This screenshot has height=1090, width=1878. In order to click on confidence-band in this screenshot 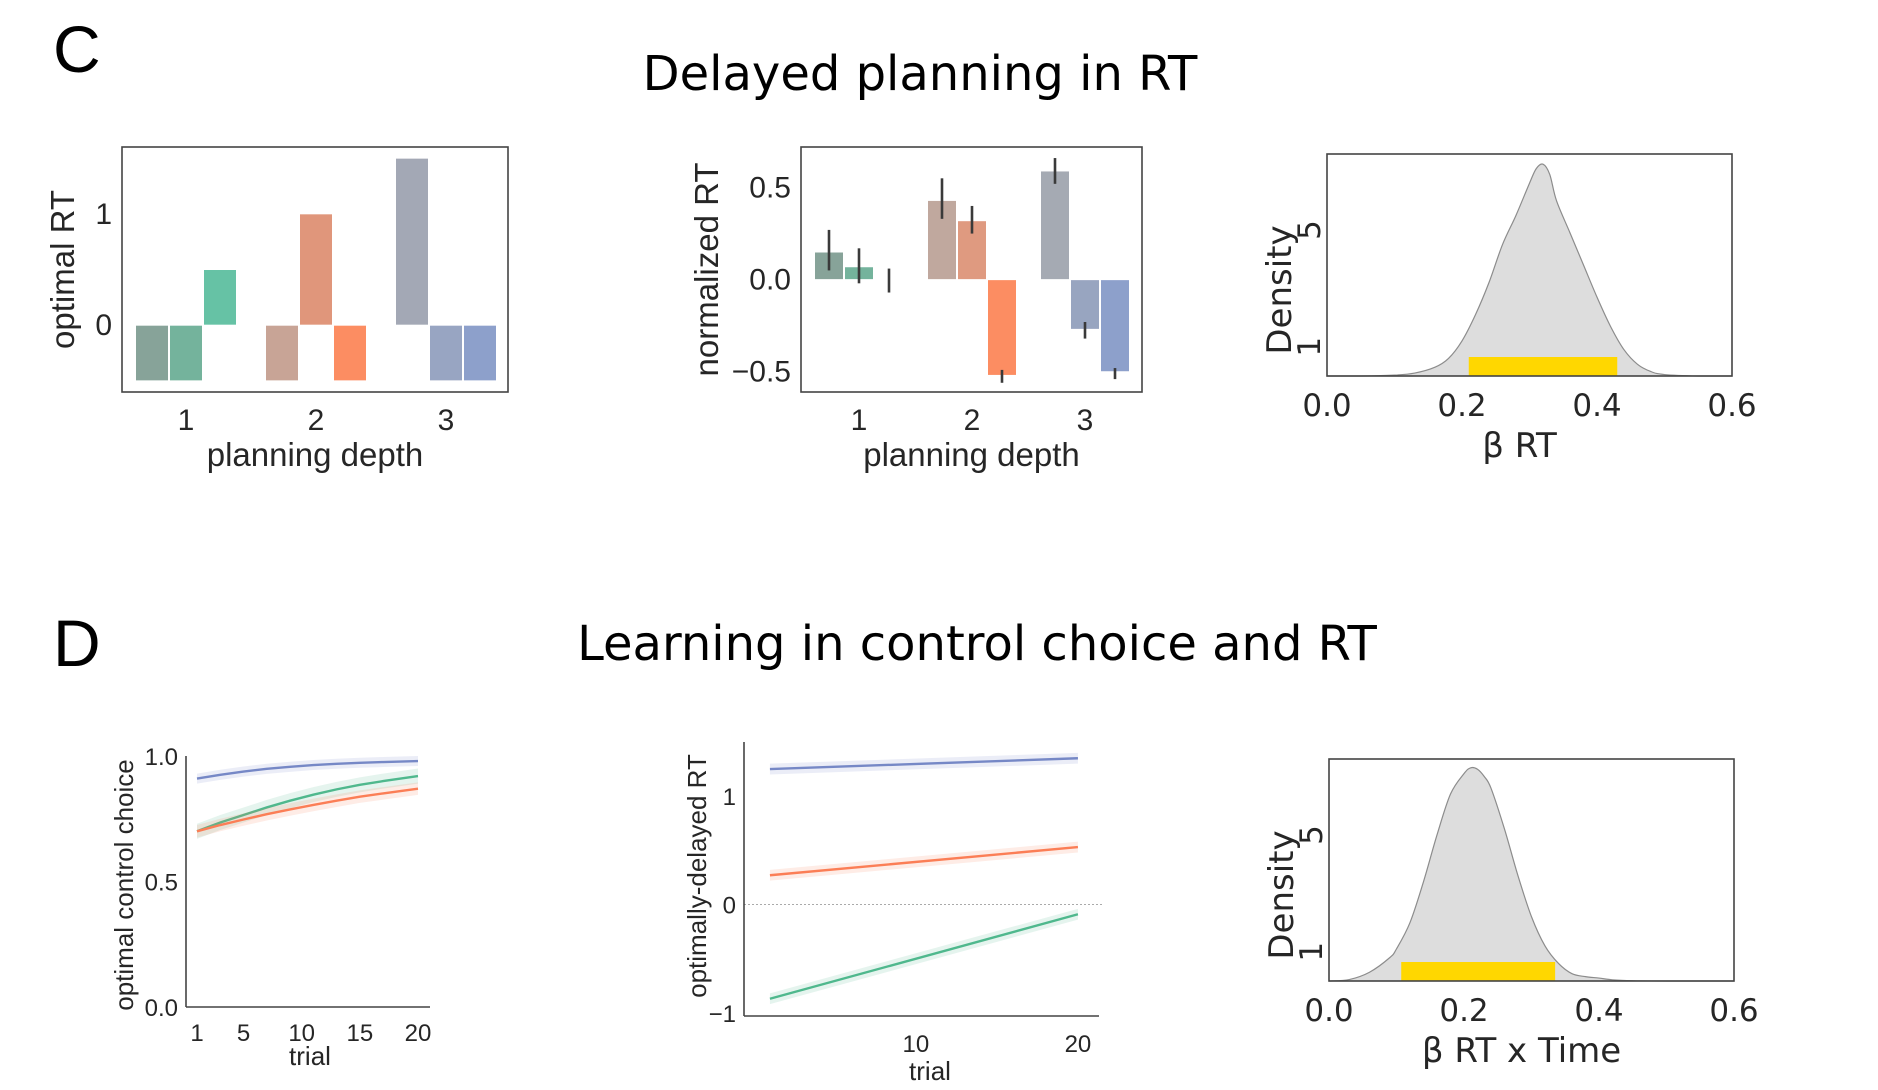, I will do `click(307, 803)`.